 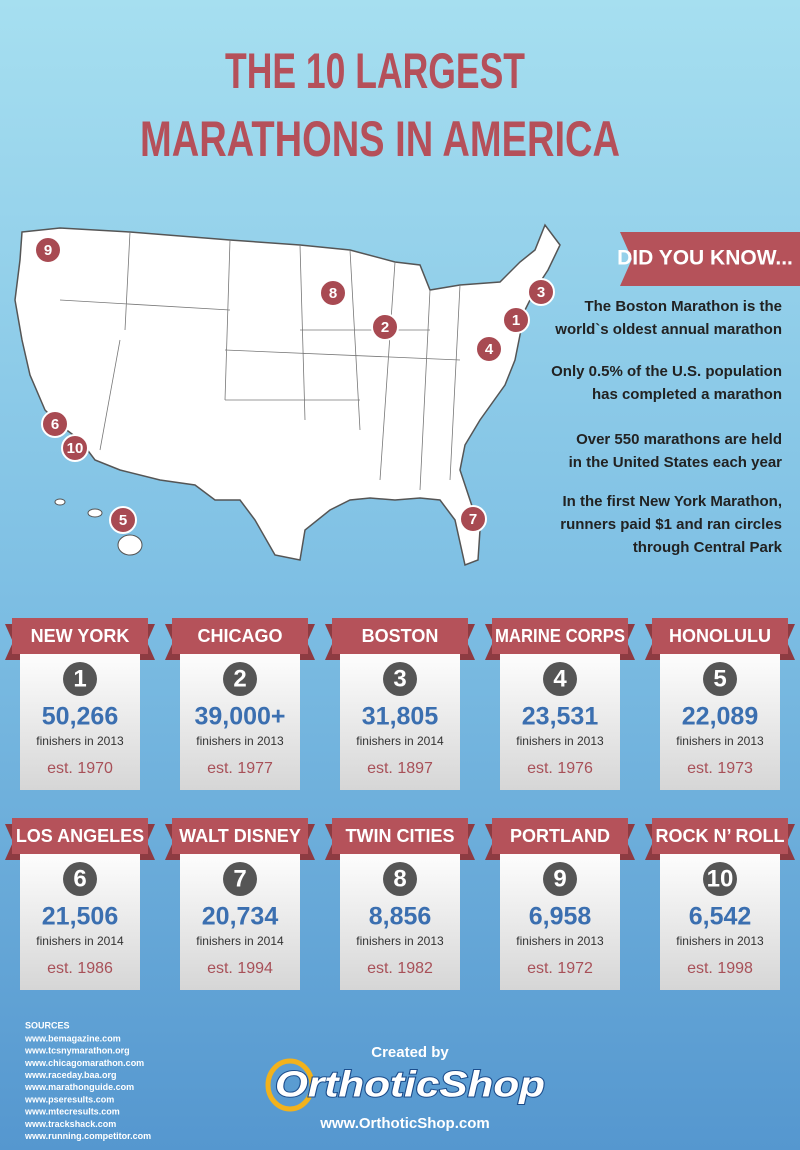 I want to click on map-marker-label: 9, so click(x=48, y=250).